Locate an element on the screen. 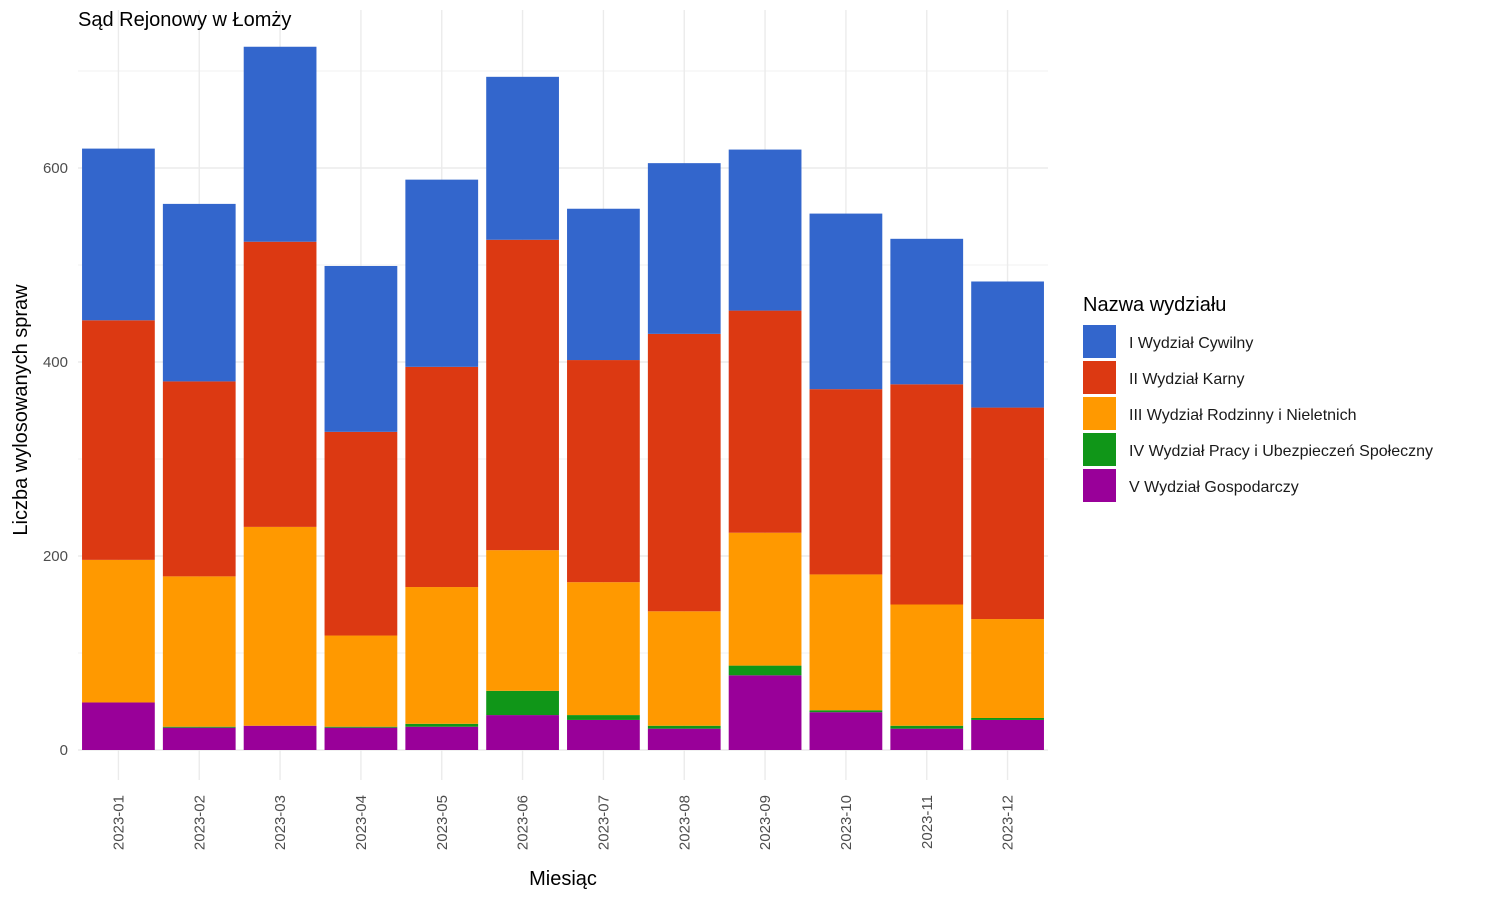 Image resolution: width=1500 pixels, height=900 pixels. legend-label: I Wydział Cywilny is located at coordinates (1191, 343).